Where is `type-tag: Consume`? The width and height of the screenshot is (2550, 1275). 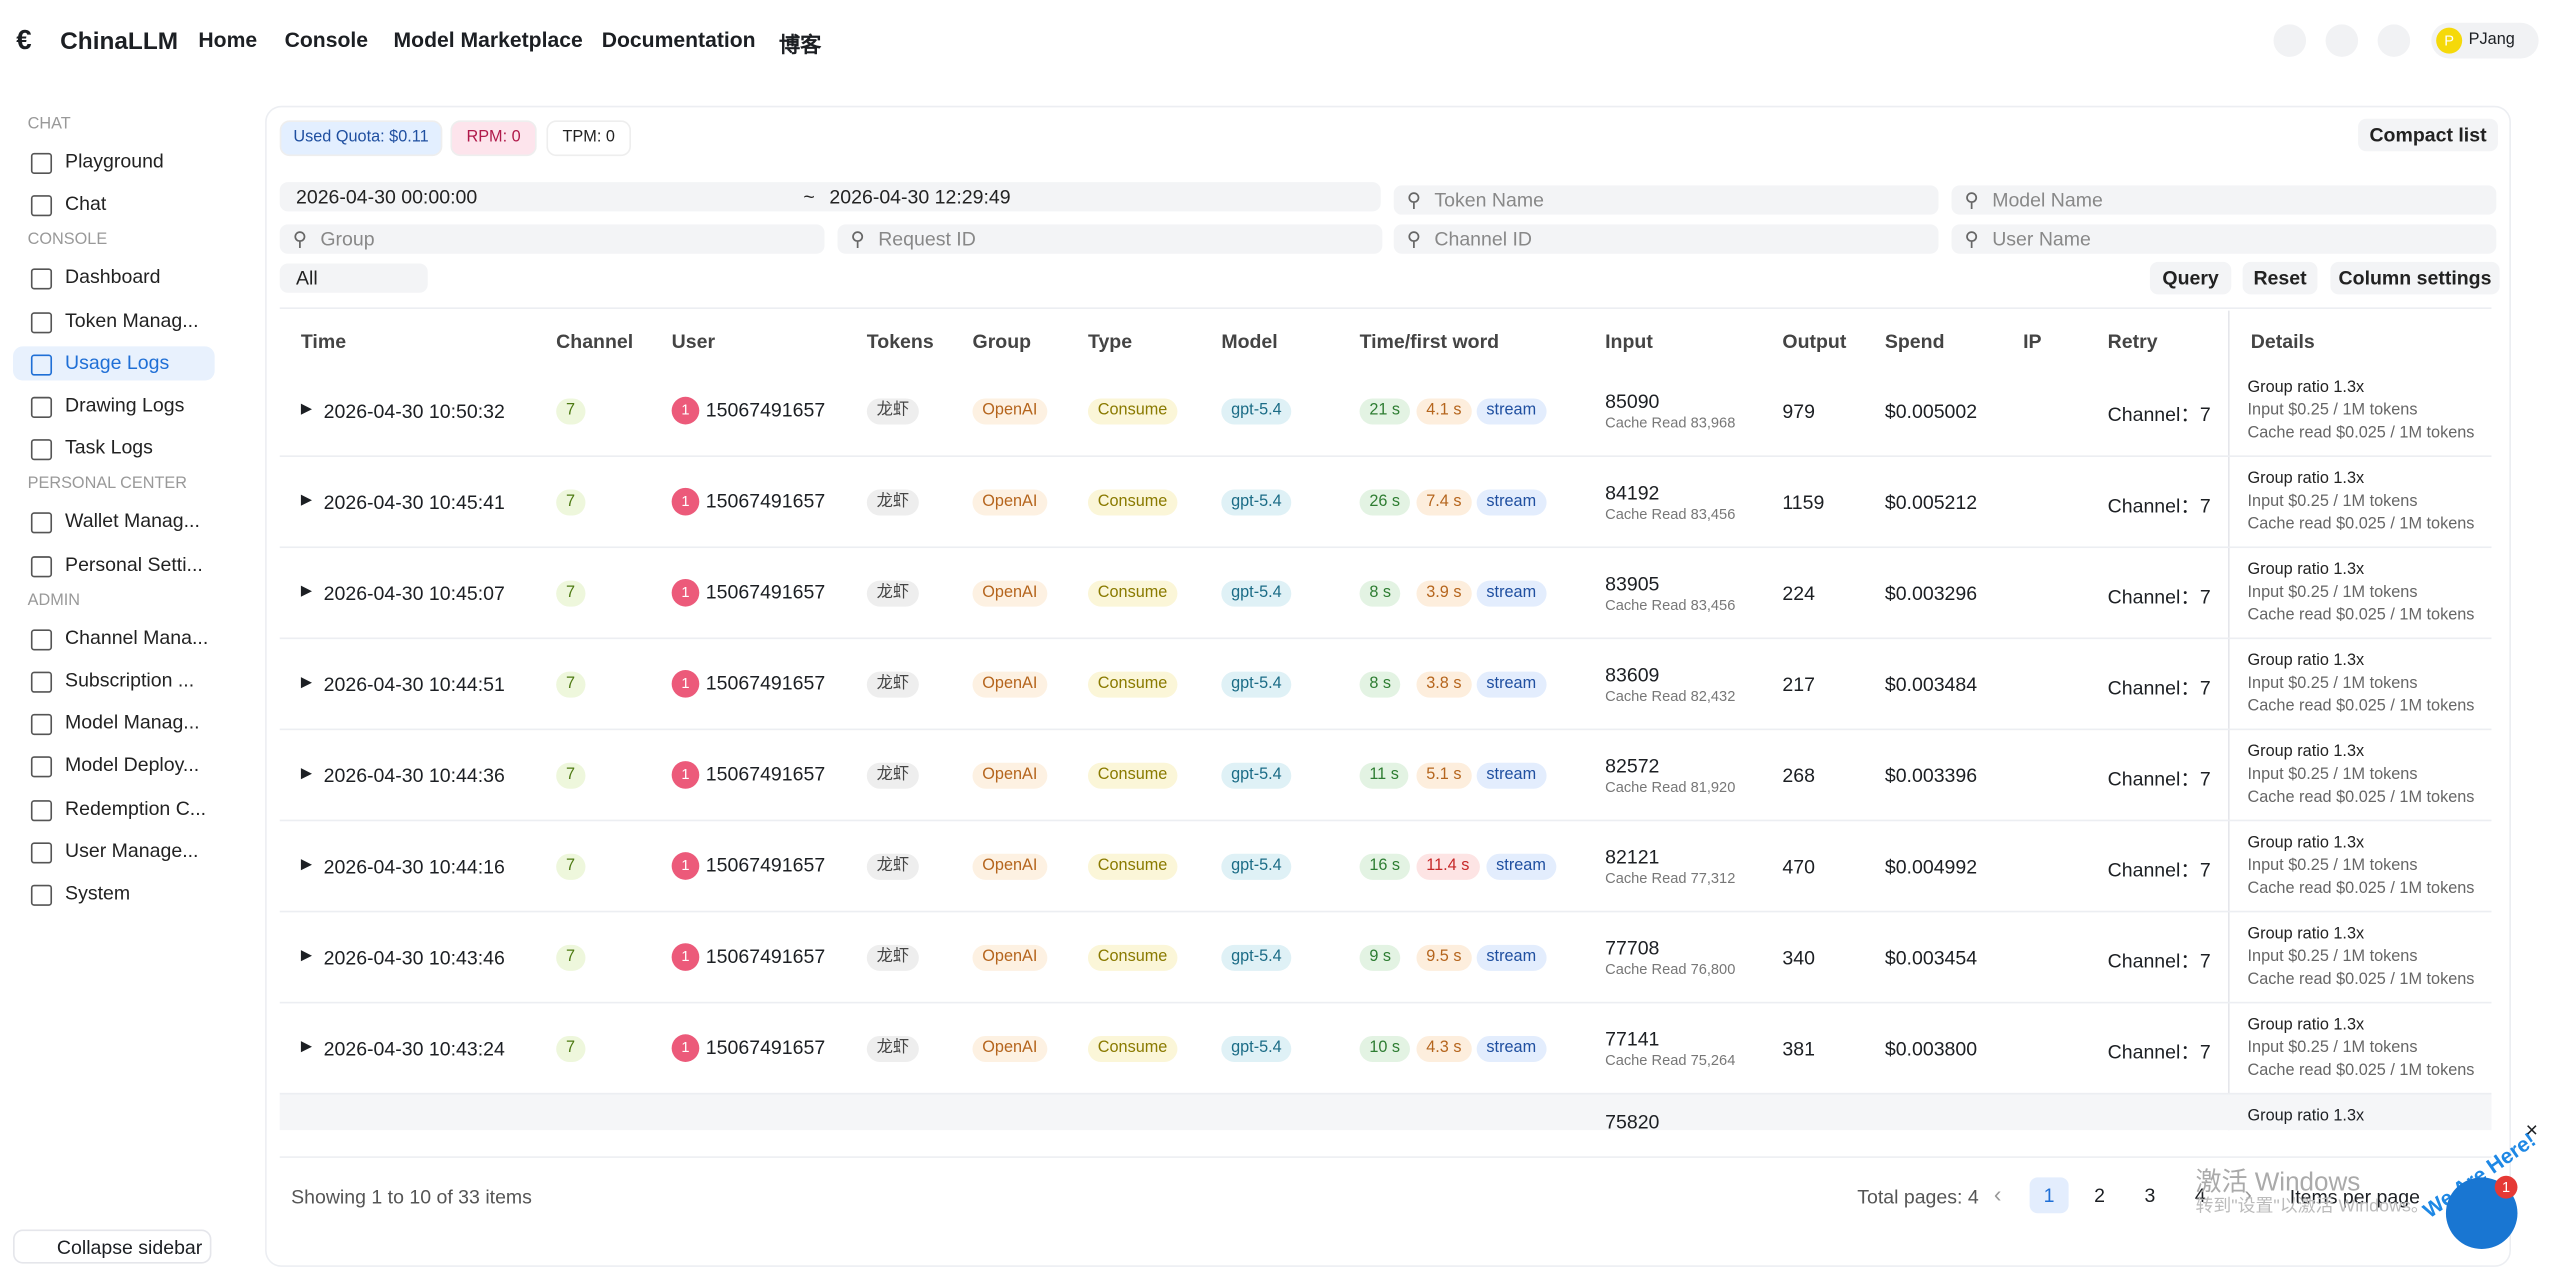
type-tag: Consume is located at coordinates (1132, 411).